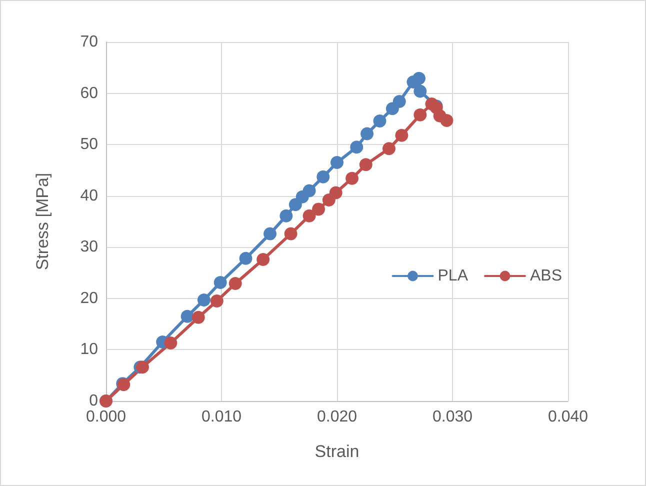 The height and width of the screenshot is (486, 646). Describe the element at coordinates (568, 417) in the screenshot. I see `x-tick-label: 0.040` at that location.